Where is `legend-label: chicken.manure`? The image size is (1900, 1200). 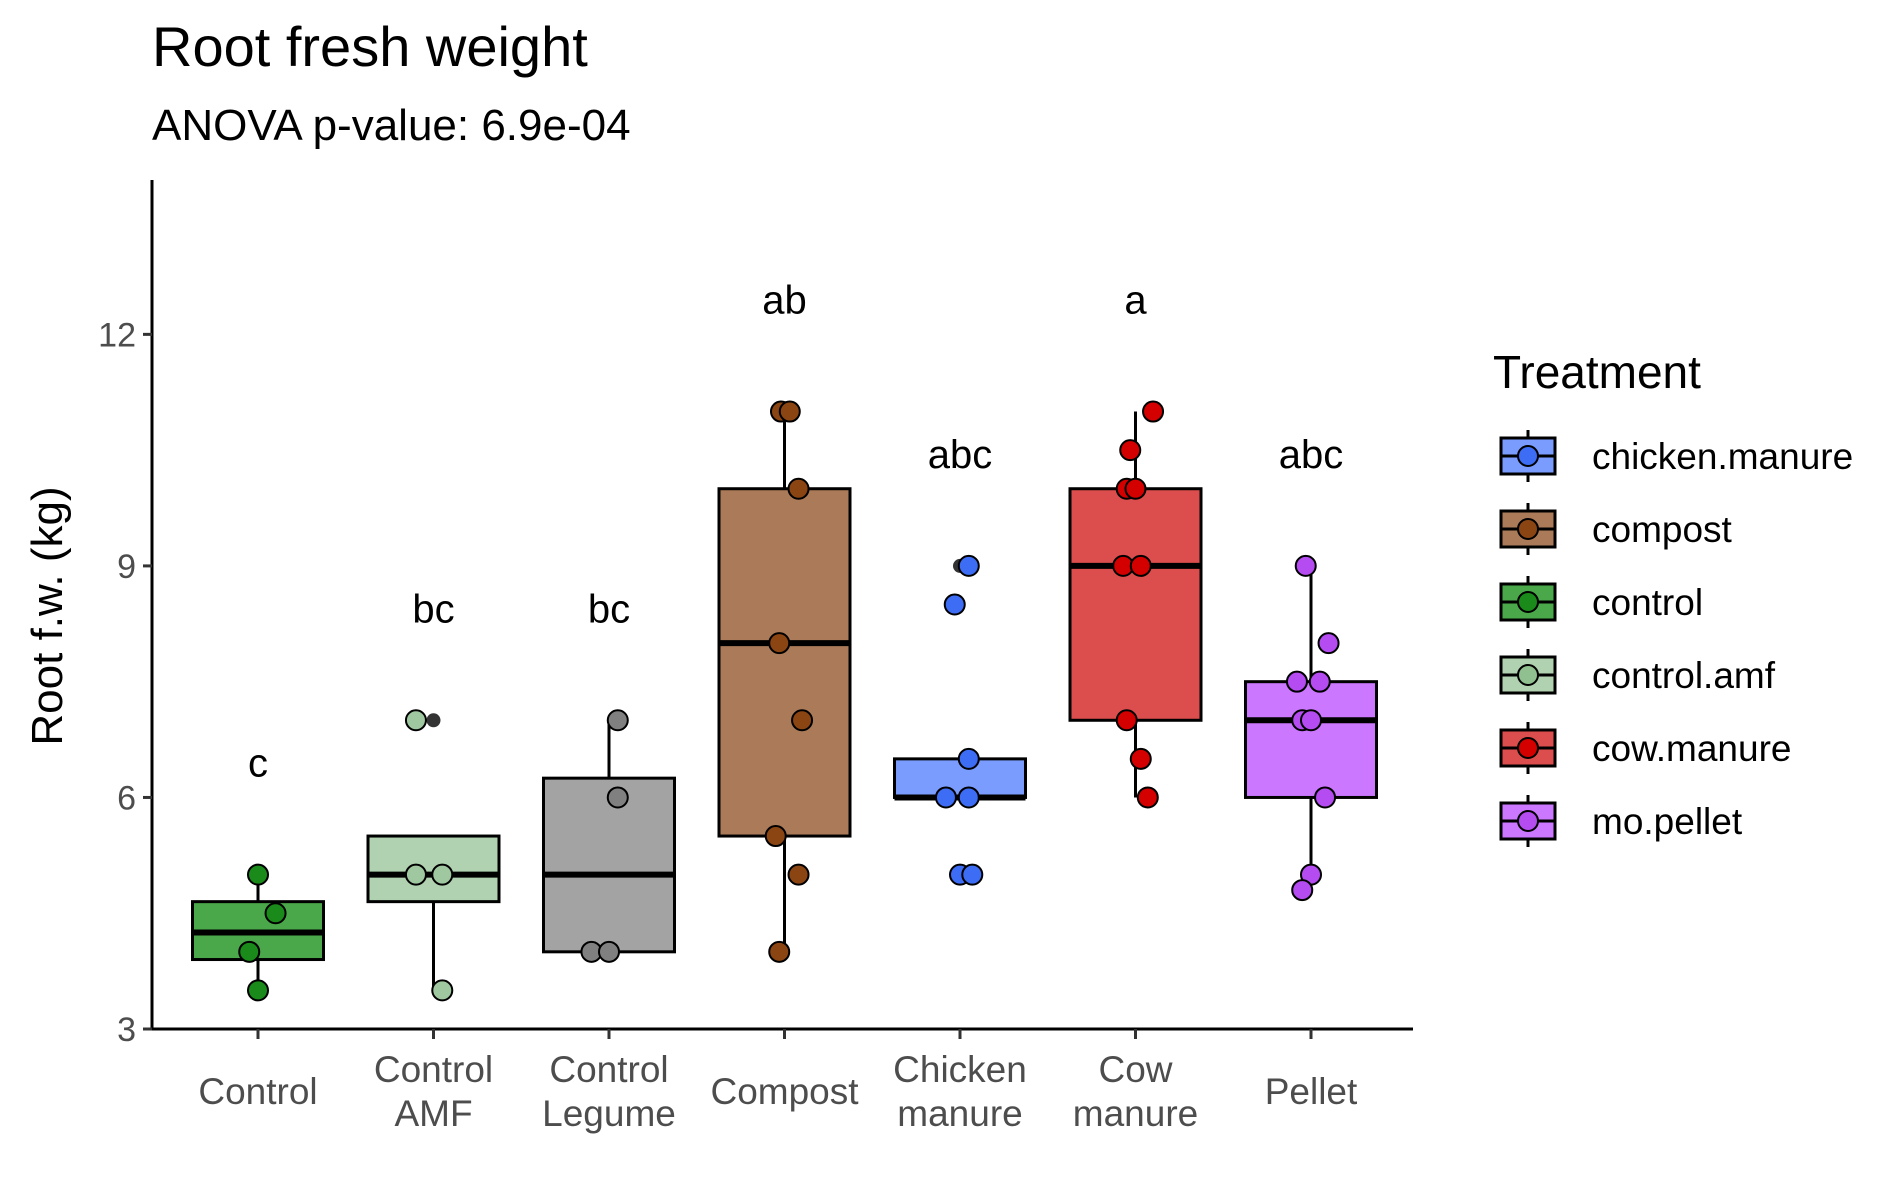
legend-label: chicken.manure is located at coordinates (1722, 456).